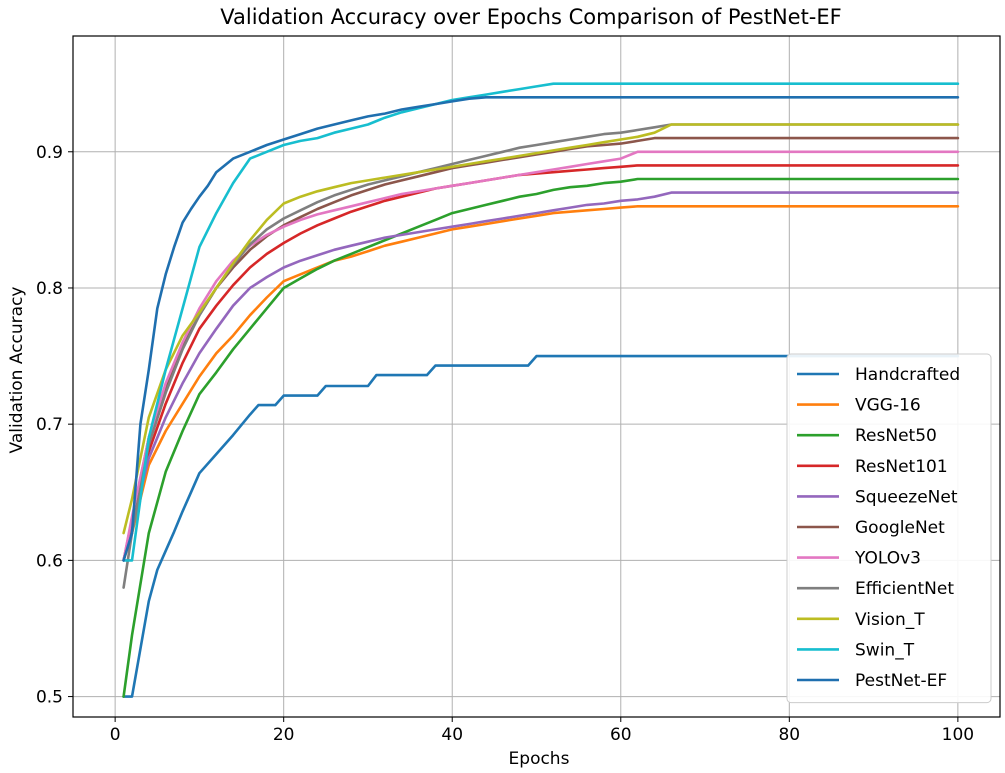 The image size is (1005, 773). I want to click on legend-label-handcrafted: Handcrafted, so click(907, 375).